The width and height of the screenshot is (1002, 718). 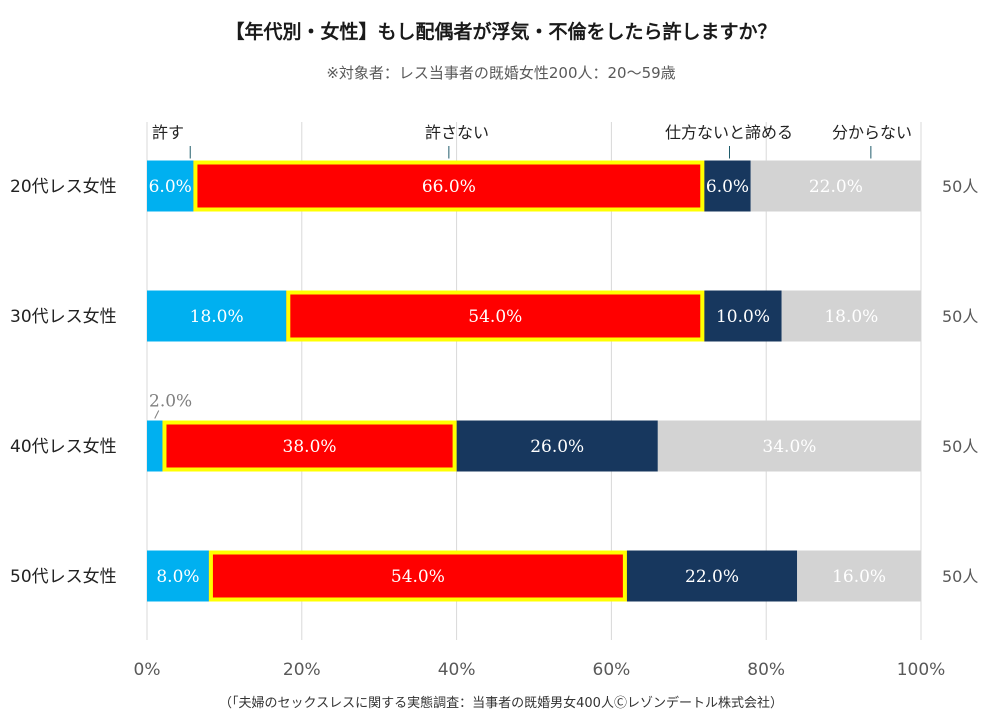 I want to click on x-tick-label: 80%, so click(x=766, y=670).